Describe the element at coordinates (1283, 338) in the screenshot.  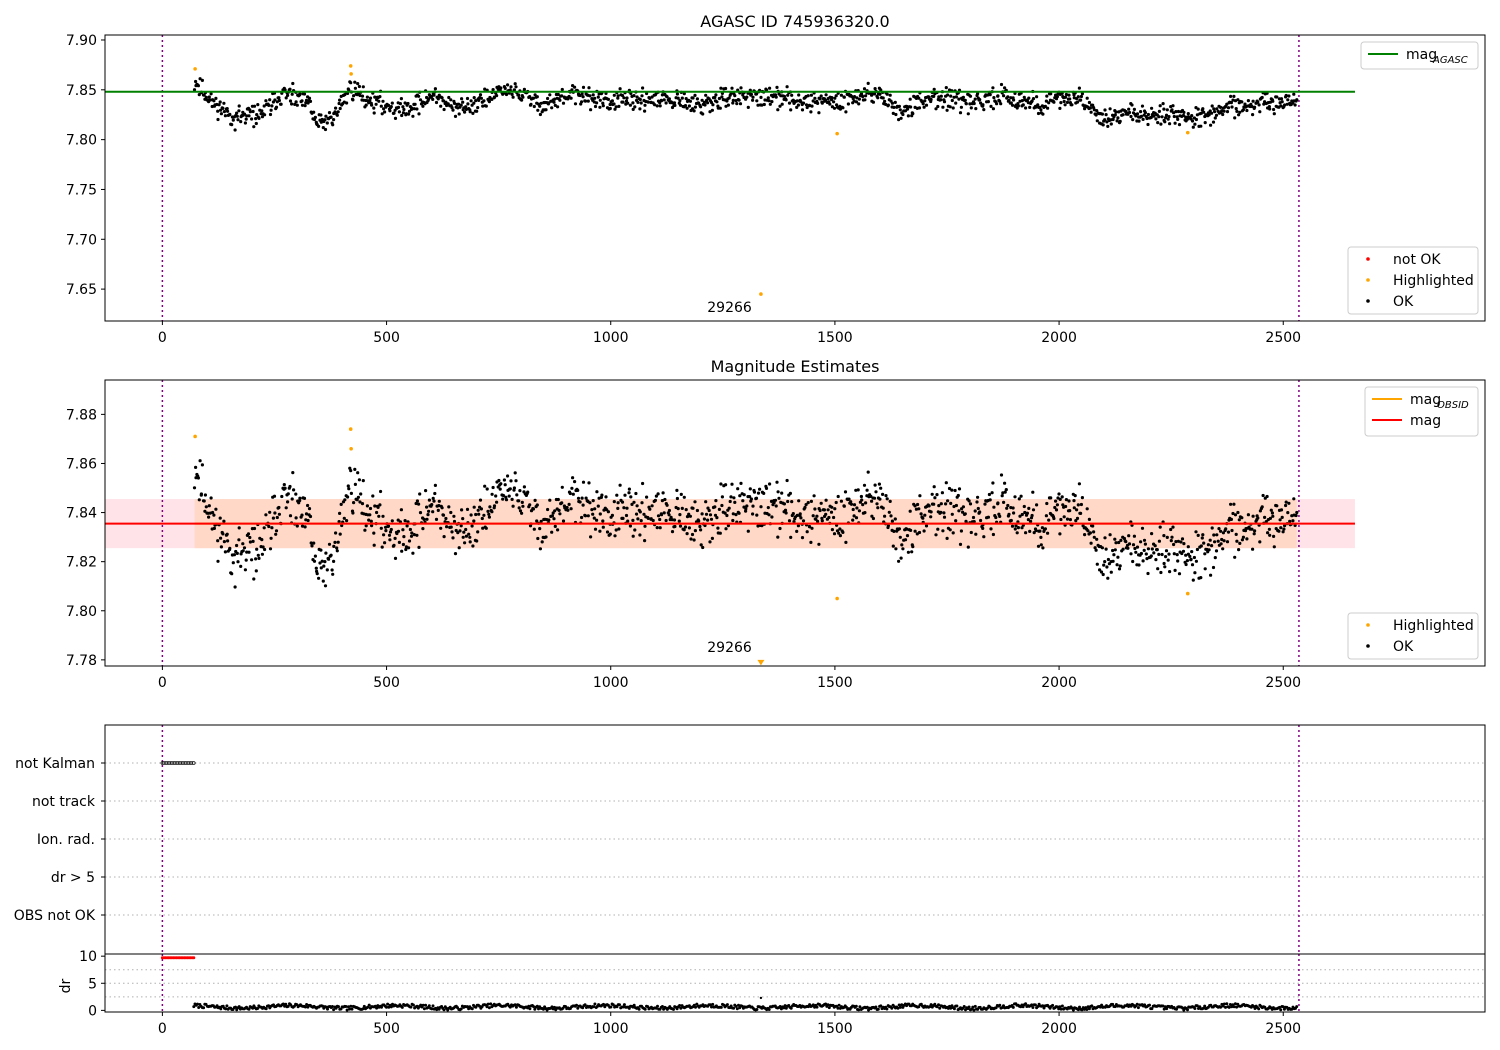
I see `x-tick-label: 2500` at that location.